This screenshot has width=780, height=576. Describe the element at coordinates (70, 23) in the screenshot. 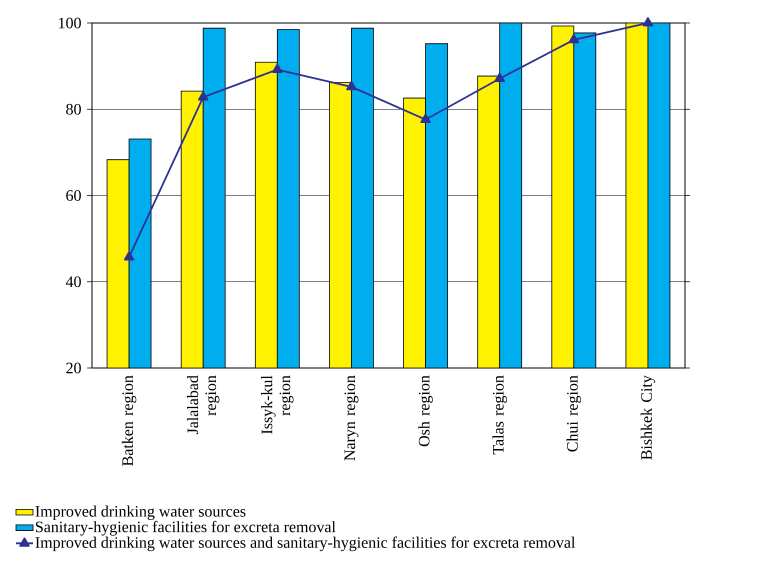

I see `y-tick-label: 100` at that location.